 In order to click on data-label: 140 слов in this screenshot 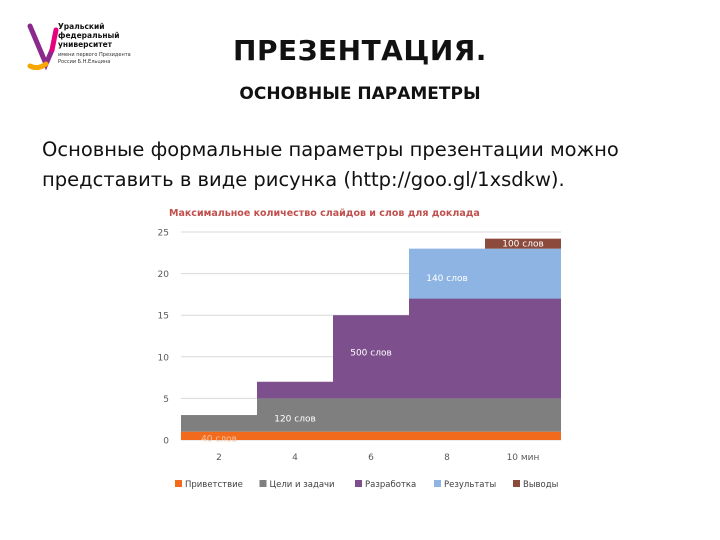, I will do `click(447, 279)`.